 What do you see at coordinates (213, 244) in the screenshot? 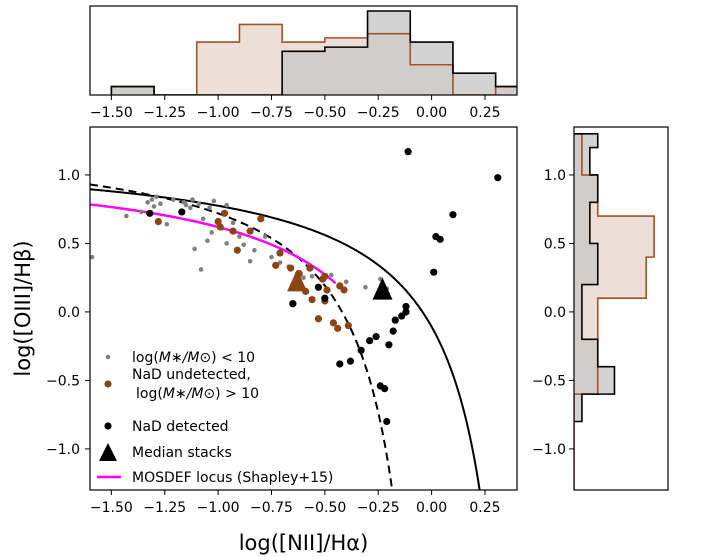
I see `mosdef-locus-line` at bounding box center [213, 244].